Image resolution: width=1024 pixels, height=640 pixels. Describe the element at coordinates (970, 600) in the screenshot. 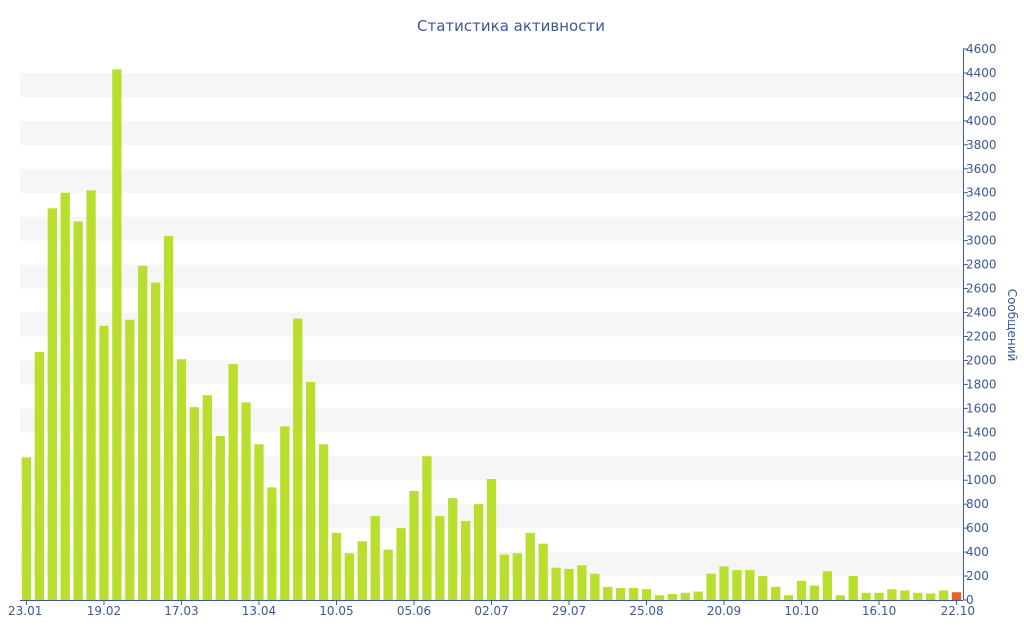

I see `y-tick-label: 0` at that location.